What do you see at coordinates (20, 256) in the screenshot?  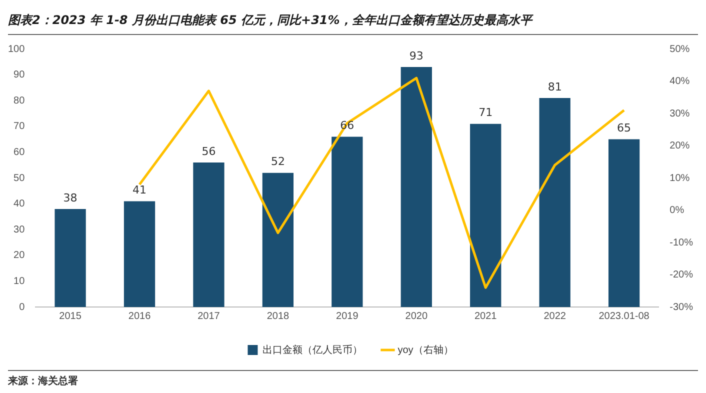 I see `y-tick-label: 20` at bounding box center [20, 256].